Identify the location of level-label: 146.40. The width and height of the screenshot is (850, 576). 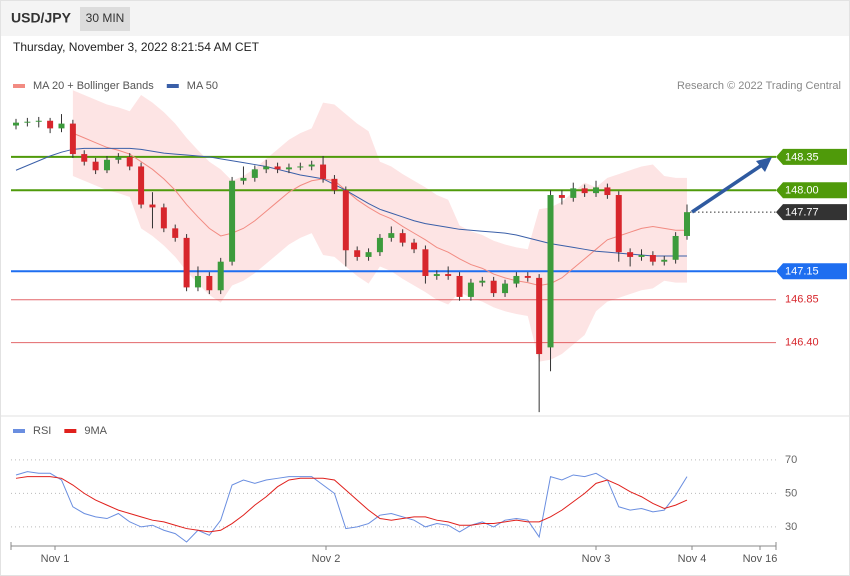
(802, 343).